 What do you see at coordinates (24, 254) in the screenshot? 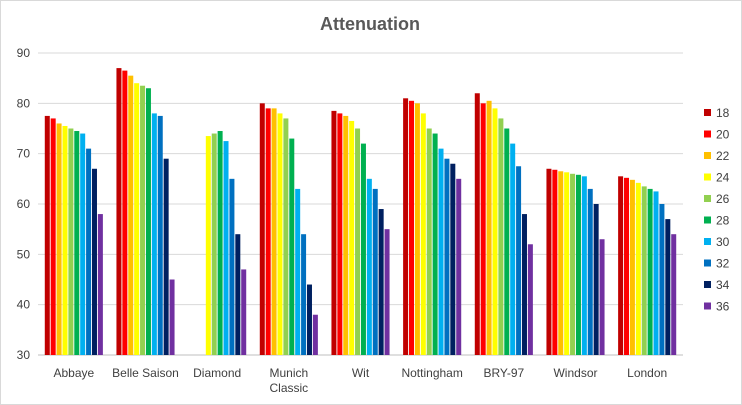
I see `y-tick-label: 50` at bounding box center [24, 254].